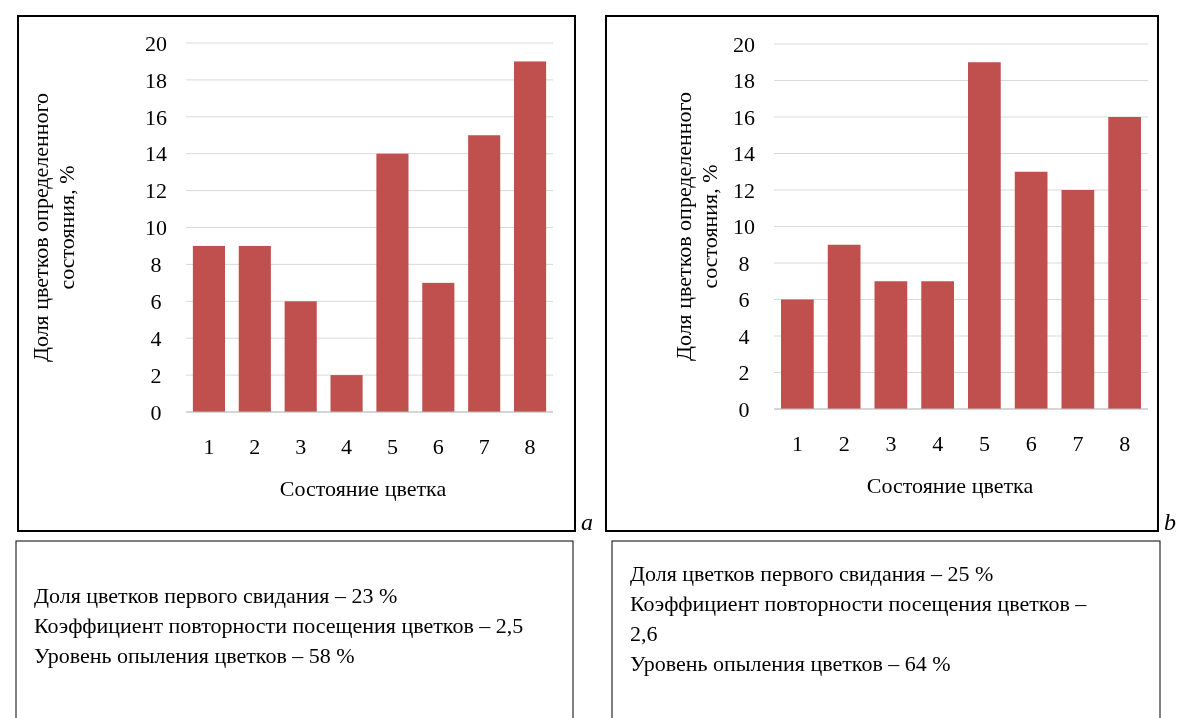  Describe the element at coordinates (195, 656) in the screenshot. I see `text: Уровень опыления цветков – 58 %` at that location.